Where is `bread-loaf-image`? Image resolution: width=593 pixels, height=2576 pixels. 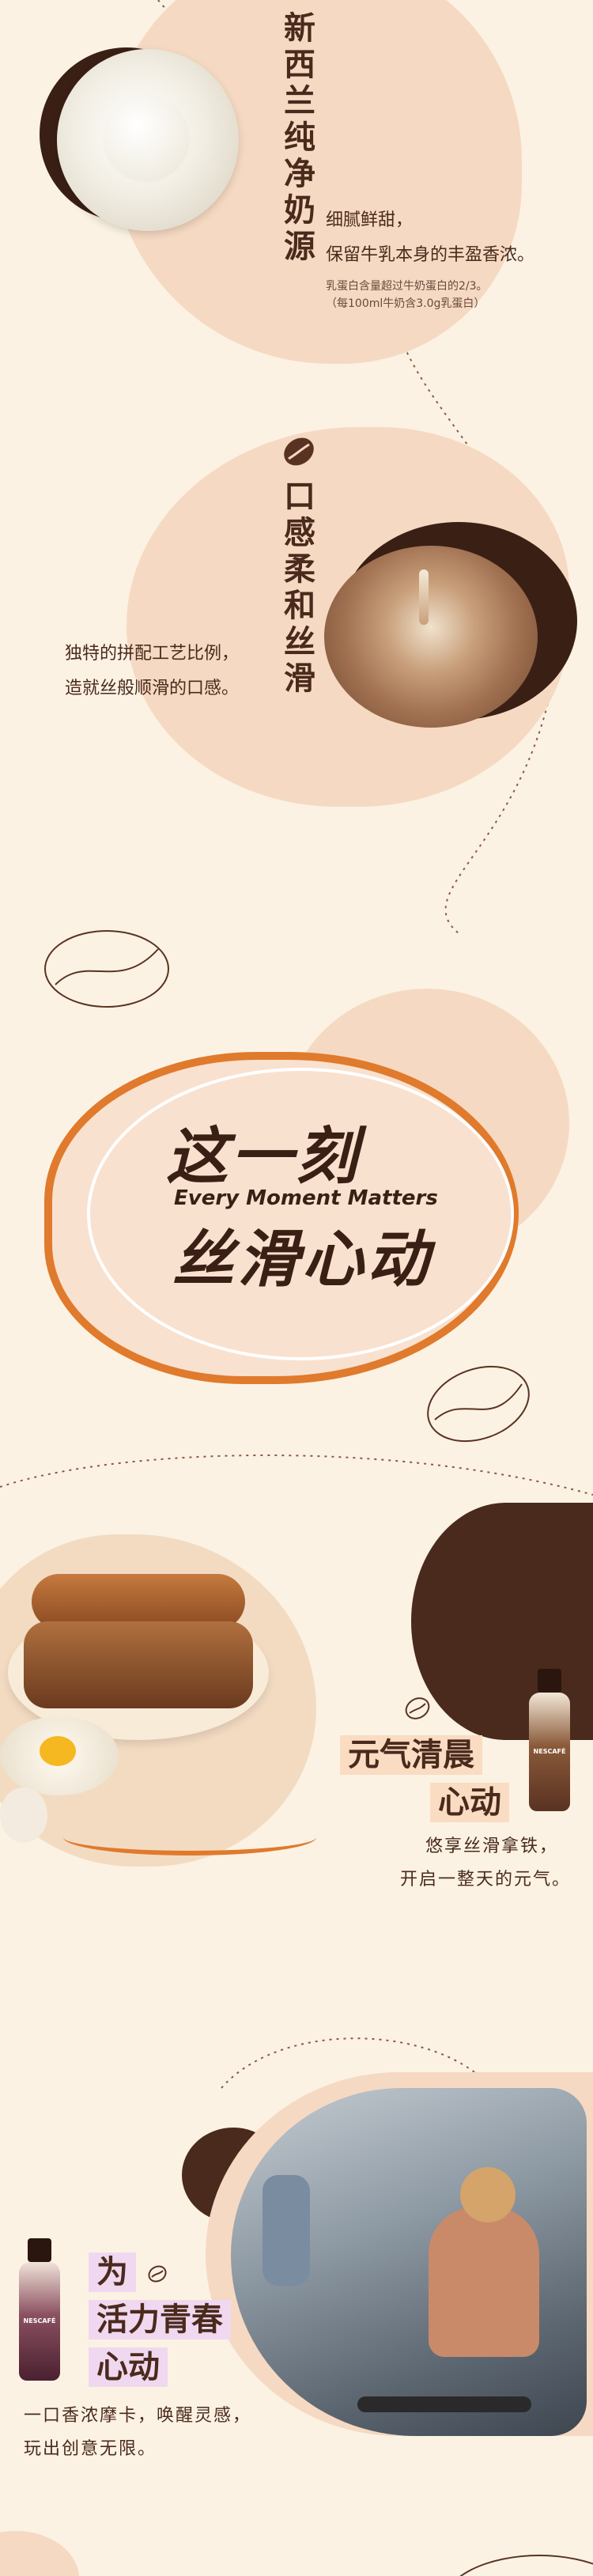 bread-loaf-image is located at coordinates (138, 1601).